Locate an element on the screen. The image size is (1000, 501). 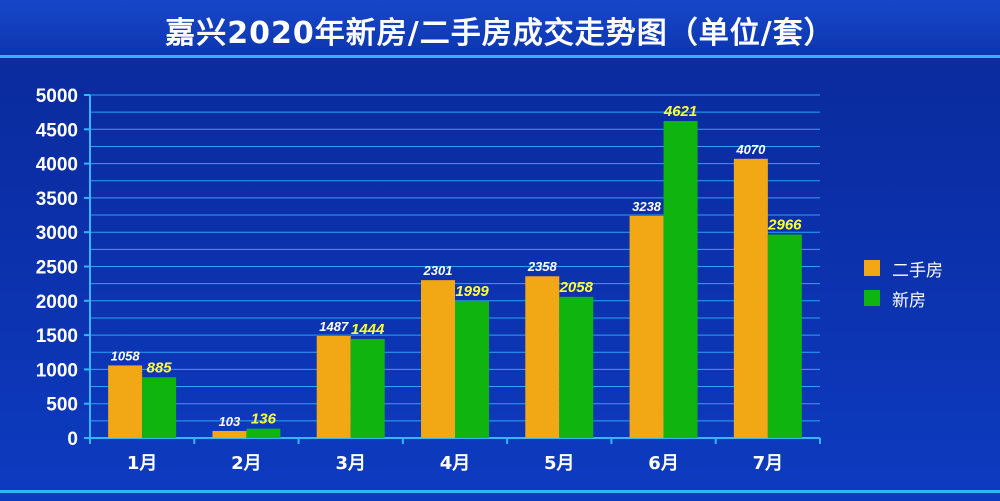
title-bar is located at coordinates (500, 29).